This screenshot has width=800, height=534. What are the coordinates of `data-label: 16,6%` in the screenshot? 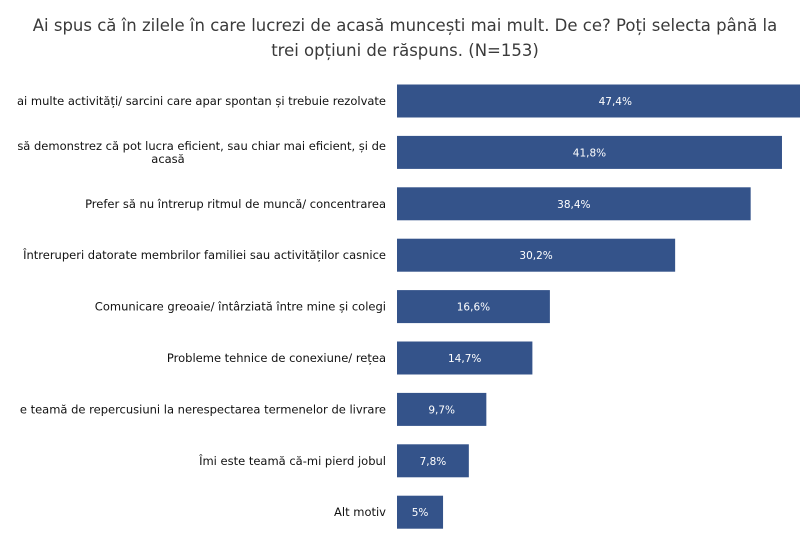 It's located at (473, 308).